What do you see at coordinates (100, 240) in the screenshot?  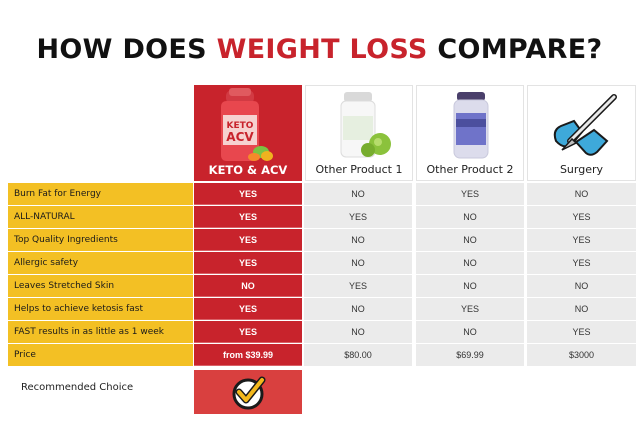 I see `feature-label: Top Quality Ingredients` at bounding box center [100, 240].